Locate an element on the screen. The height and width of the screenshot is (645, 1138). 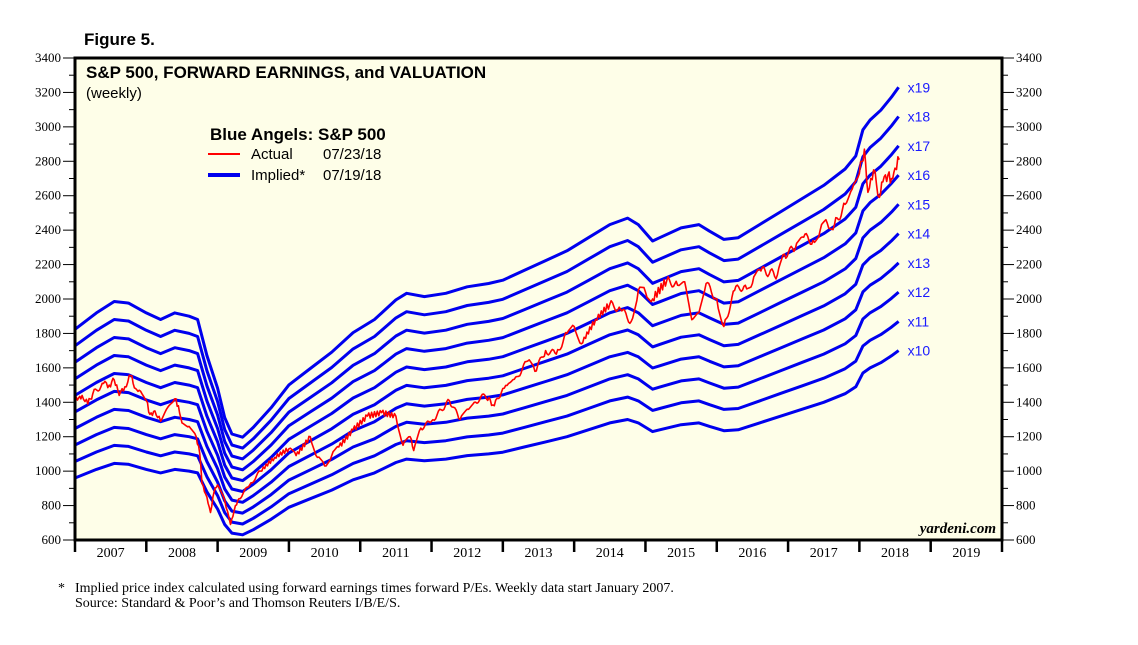
multiple-label-x15: x15 is located at coordinates (919, 204).